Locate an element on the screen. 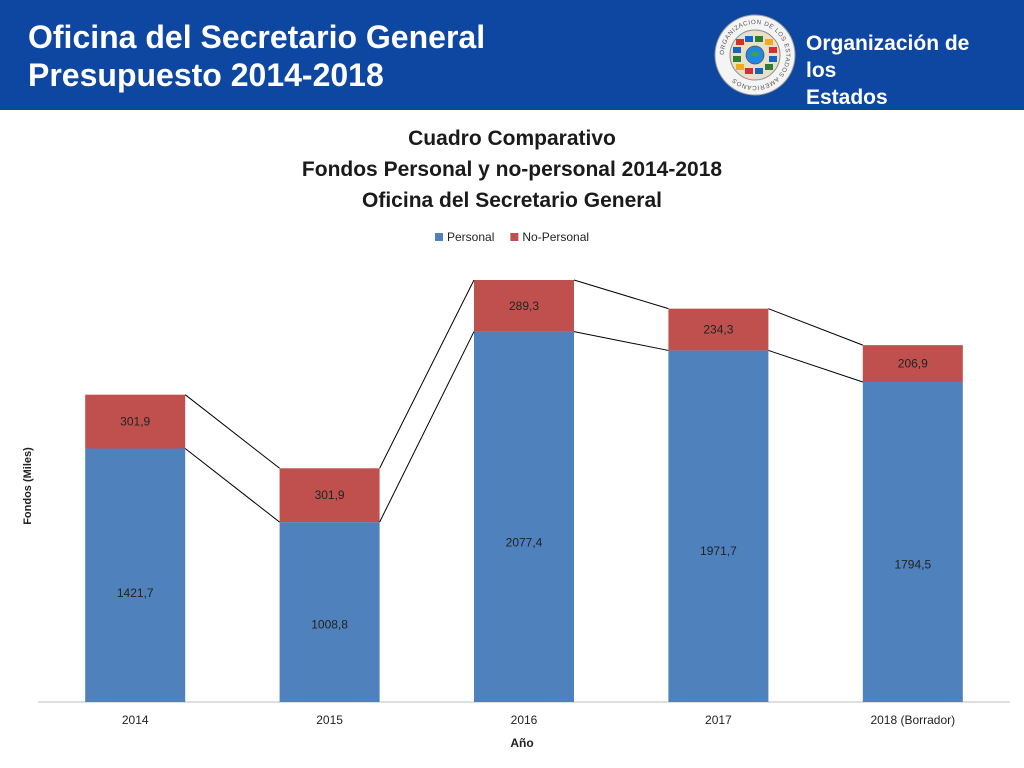 The width and height of the screenshot is (1024, 768). bar-personal-2014 is located at coordinates (135, 575).